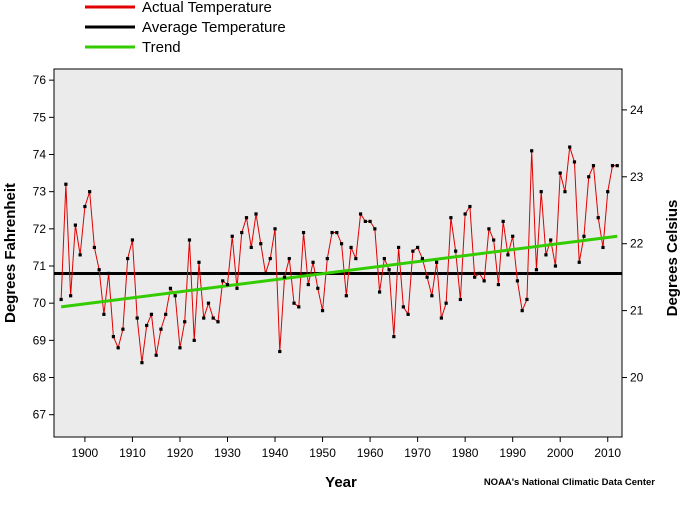 The width and height of the screenshot is (685, 505). Describe the element at coordinates (85, 453) in the screenshot. I see `x-tick-label: 1900` at that location.